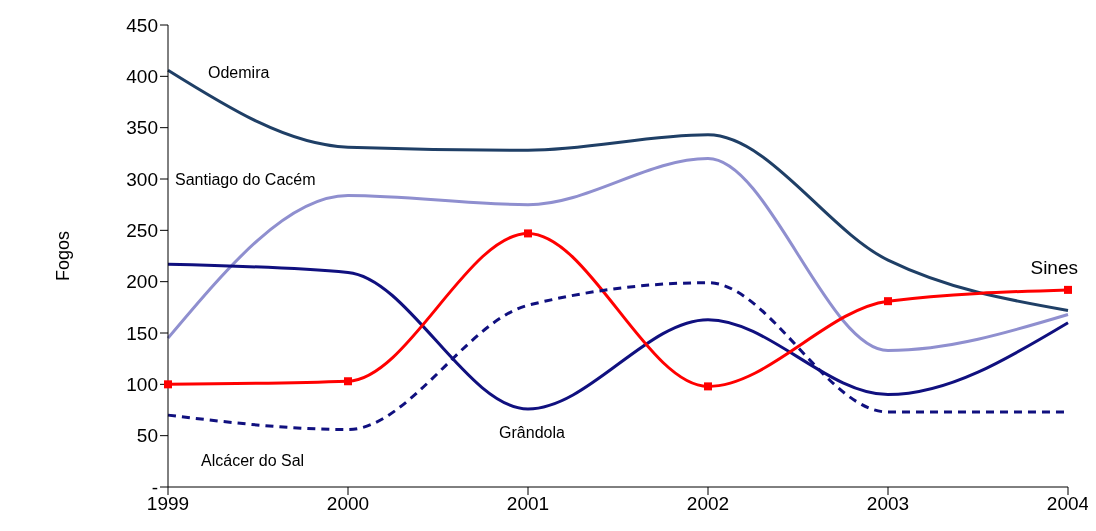  Describe the element at coordinates (63, 256) in the screenshot. I see `y-axis-title: Fogos` at that location.